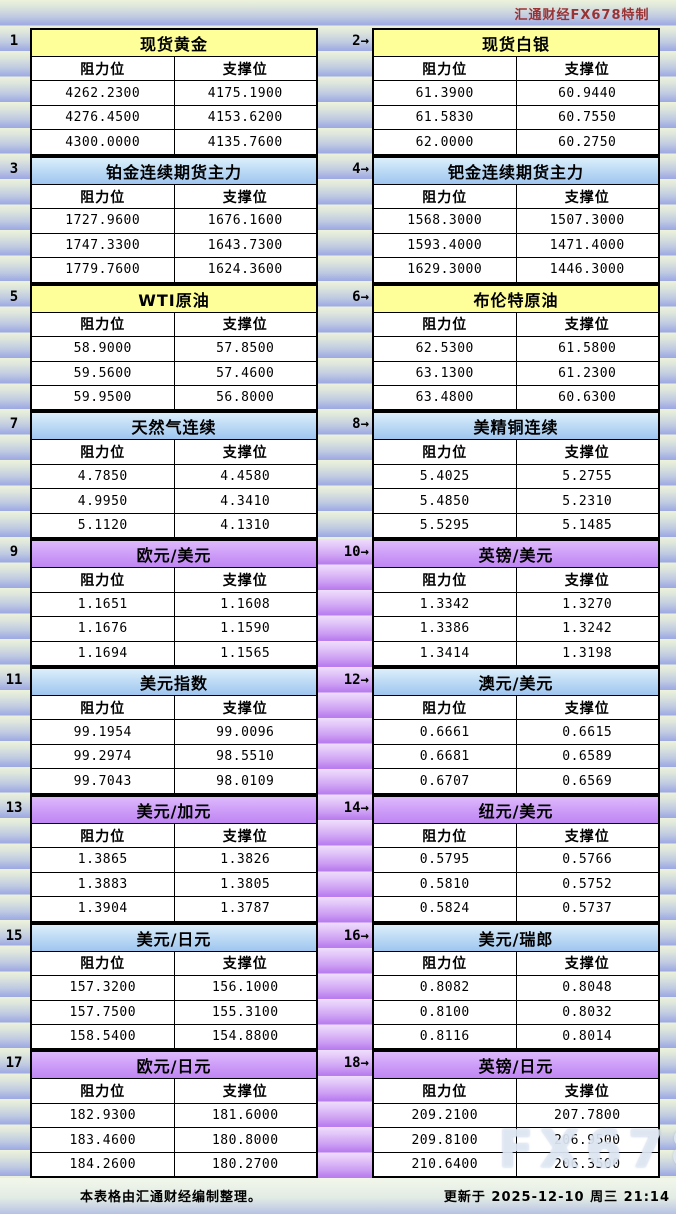 The height and width of the screenshot is (1214, 676). I want to click on resistance-value: 4300.0000, so click(103, 142).